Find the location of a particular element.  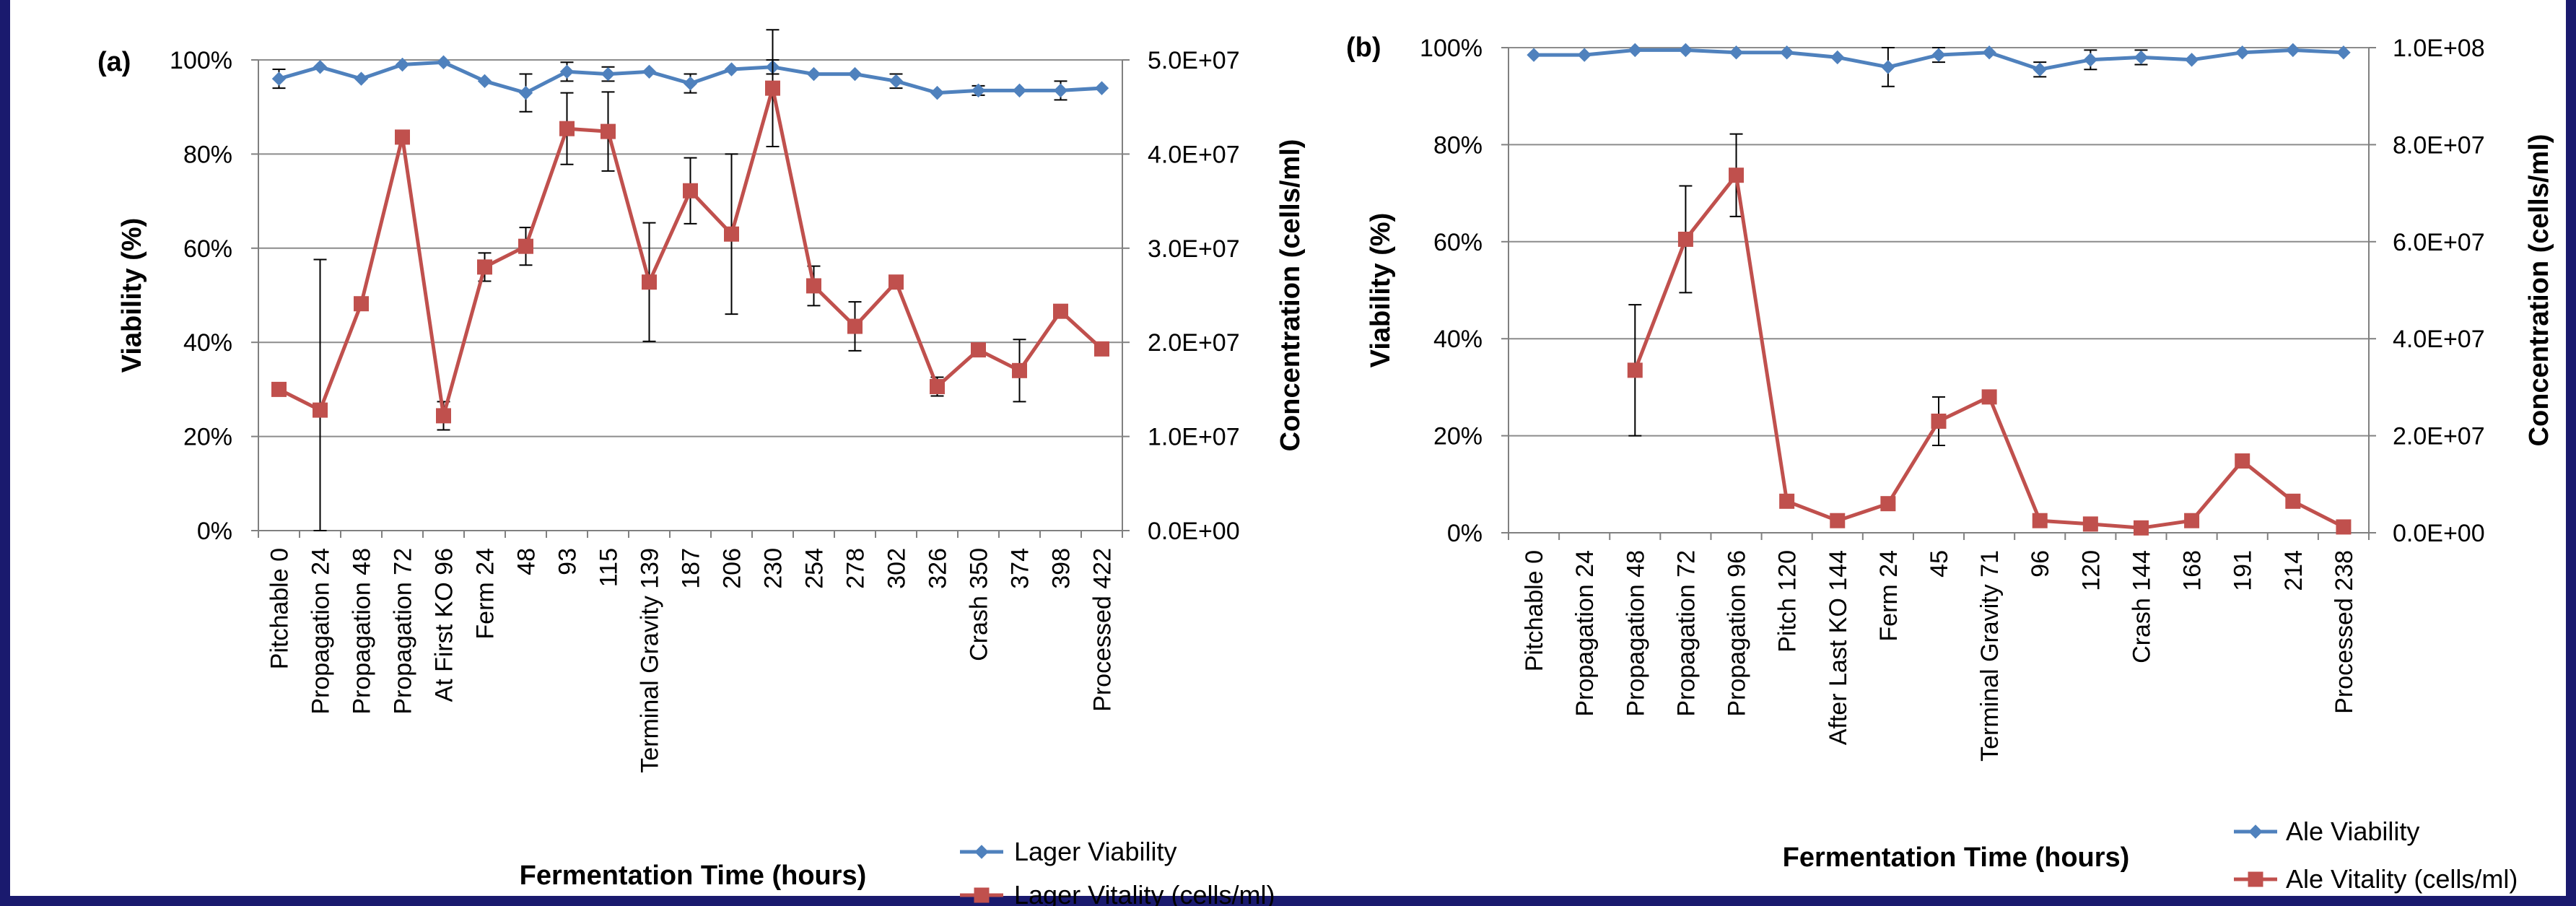

x-tick-label: After Last KO 144 is located at coordinates (1838, 648).